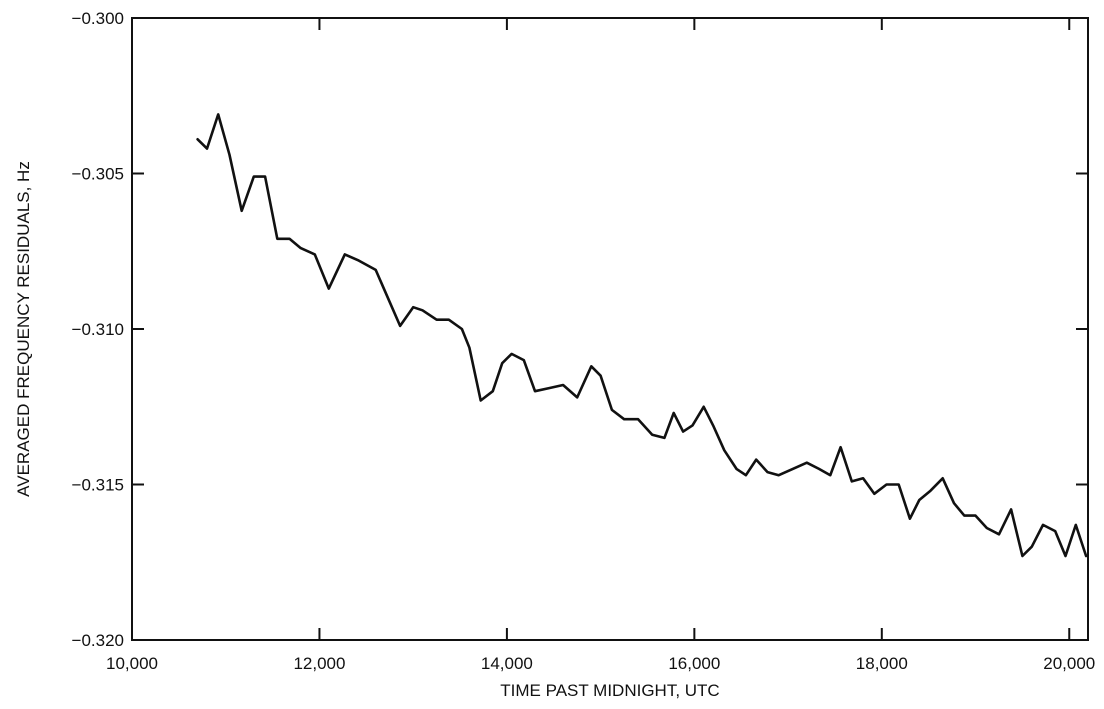  Describe the element at coordinates (1069, 663) in the screenshot. I see `x-tick-label: 20,000` at that location.